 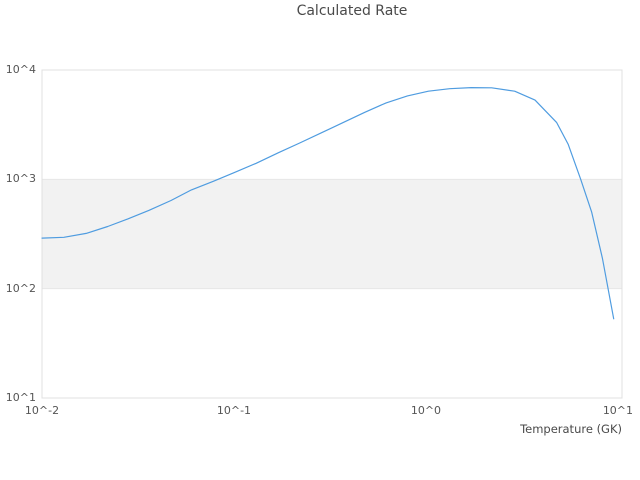 What do you see at coordinates (352, 11) in the screenshot?
I see `chart-title: Calculated Rate` at bounding box center [352, 11].